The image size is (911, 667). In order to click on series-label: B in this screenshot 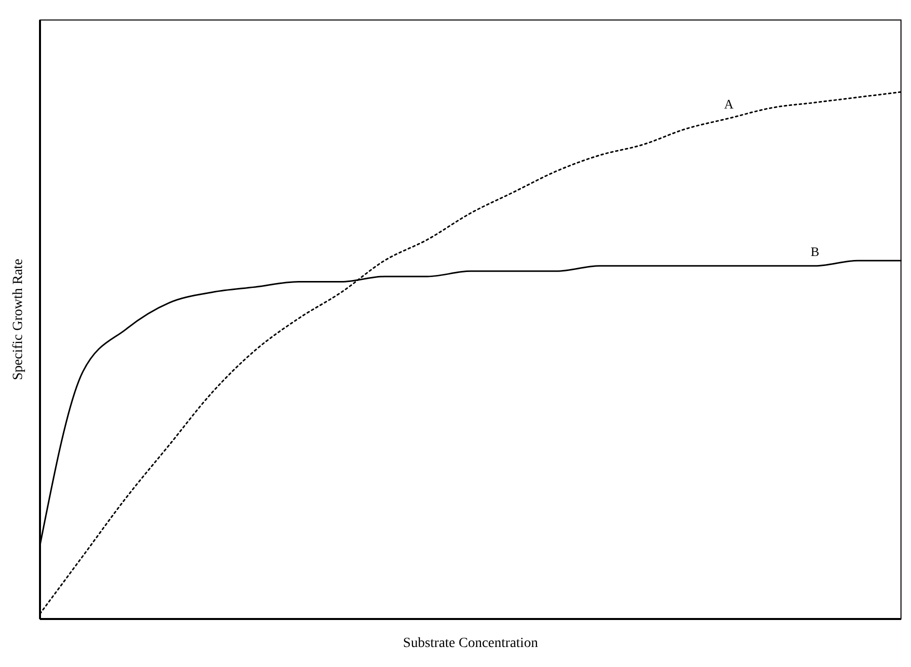, I will do `click(815, 251)`.